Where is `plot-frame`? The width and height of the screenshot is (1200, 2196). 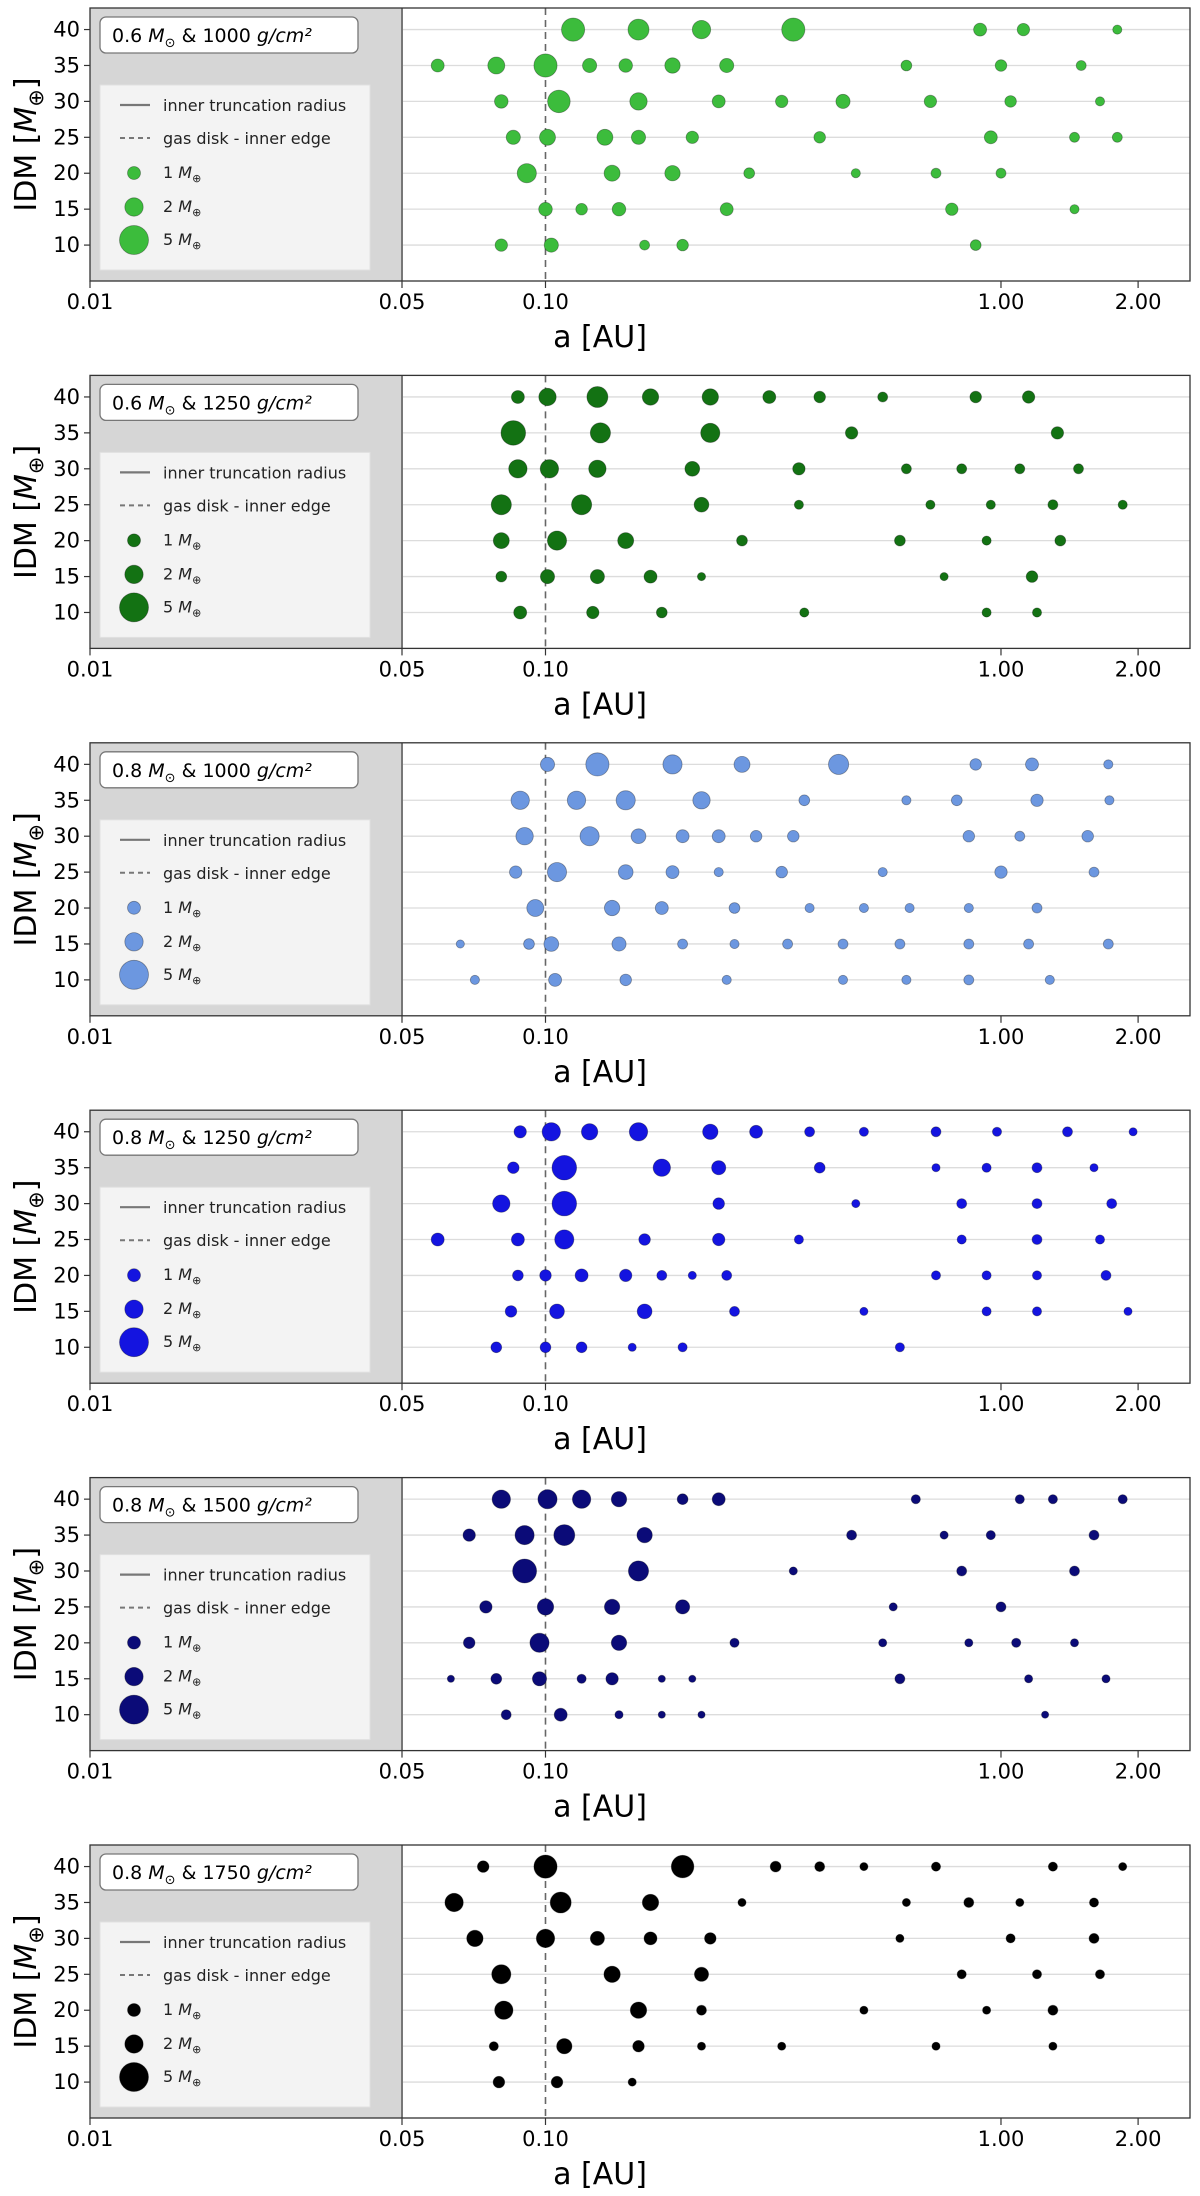
plot-frame is located at coordinates (640, 512).